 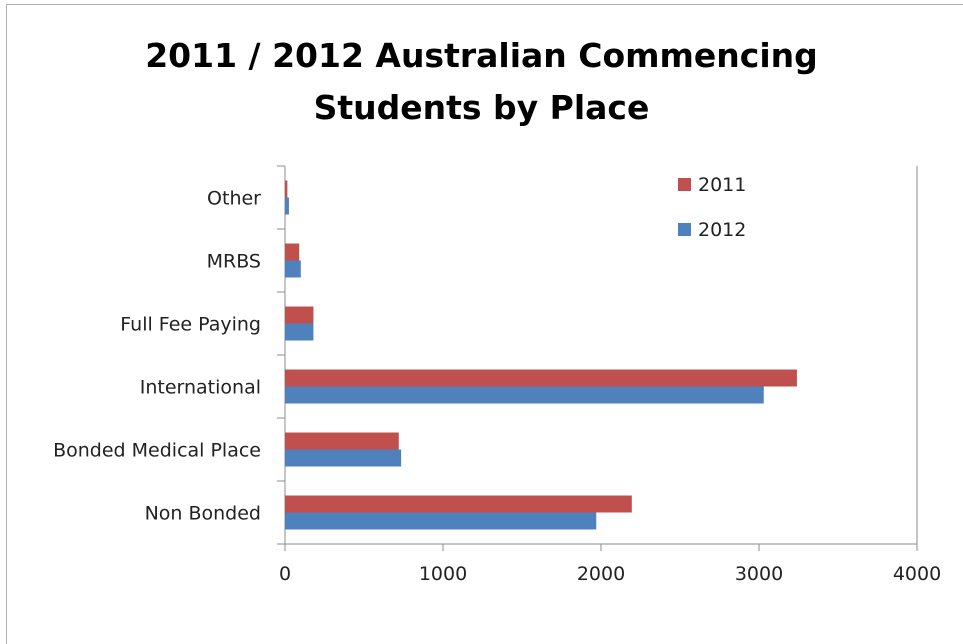 I want to click on chart-title-line-2: Students by Place, so click(x=481, y=107).